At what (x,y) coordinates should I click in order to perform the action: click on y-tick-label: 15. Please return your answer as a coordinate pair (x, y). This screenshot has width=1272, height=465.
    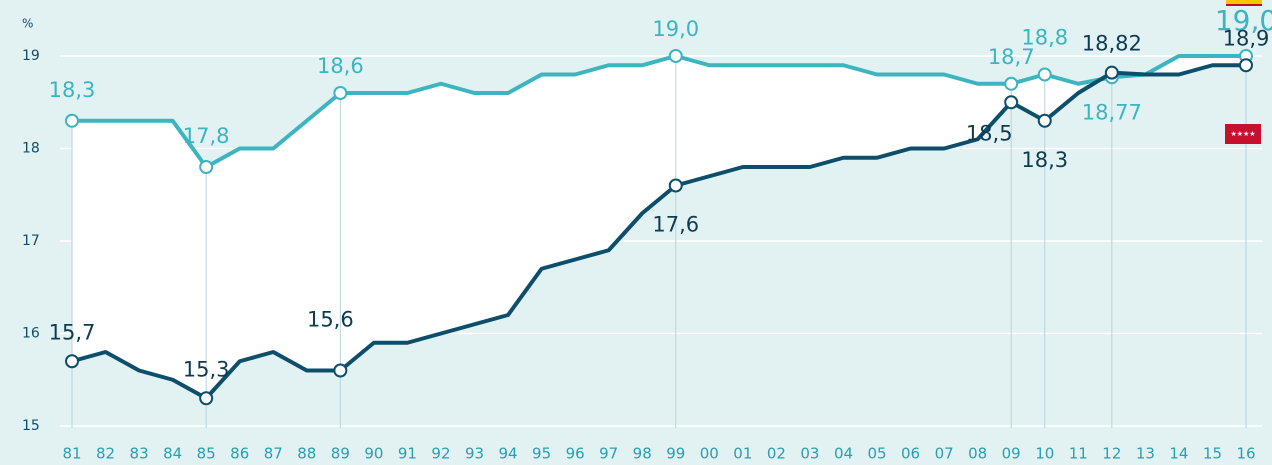
    Looking at the image, I should click on (31, 426).